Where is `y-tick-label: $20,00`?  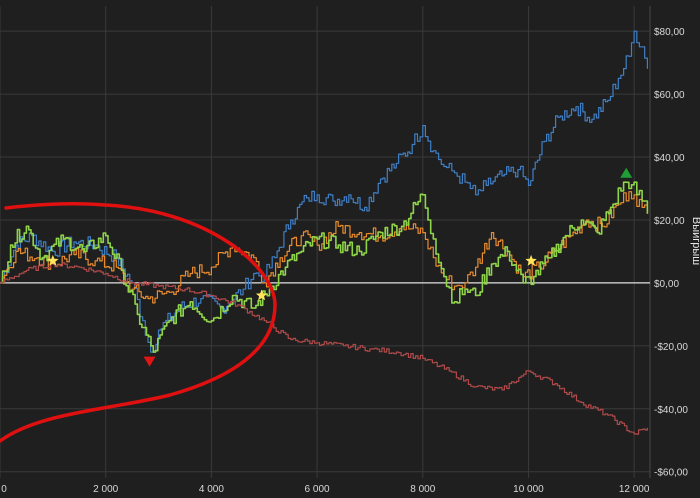 y-tick-label: $20,00 is located at coordinates (669, 221).